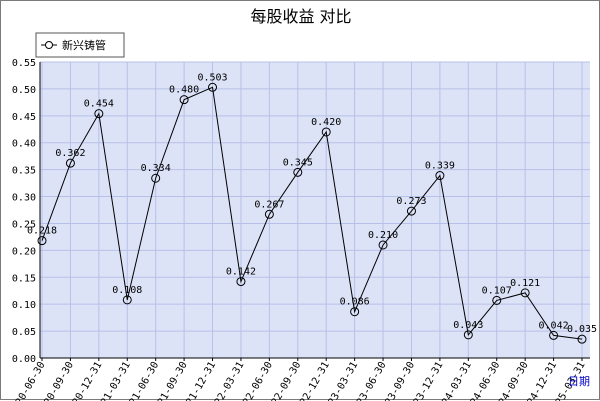 This screenshot has height=401, width=600. Describe the element at coordinates (84, 45) in the screenshot. I see `legend-label: 新兴铸管` at that location.